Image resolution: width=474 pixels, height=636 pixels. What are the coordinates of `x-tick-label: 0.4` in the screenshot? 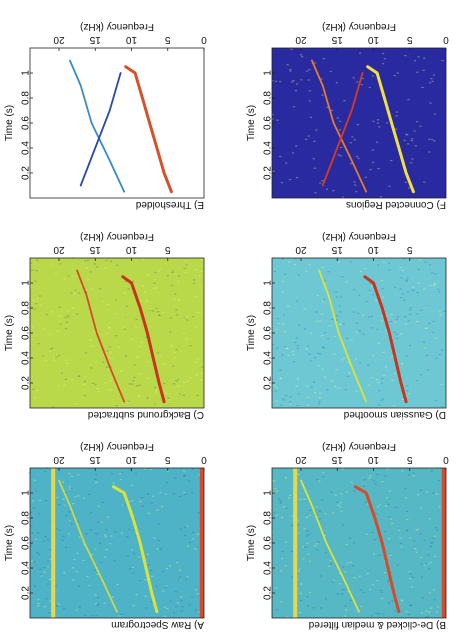 It's located at (26, 568).